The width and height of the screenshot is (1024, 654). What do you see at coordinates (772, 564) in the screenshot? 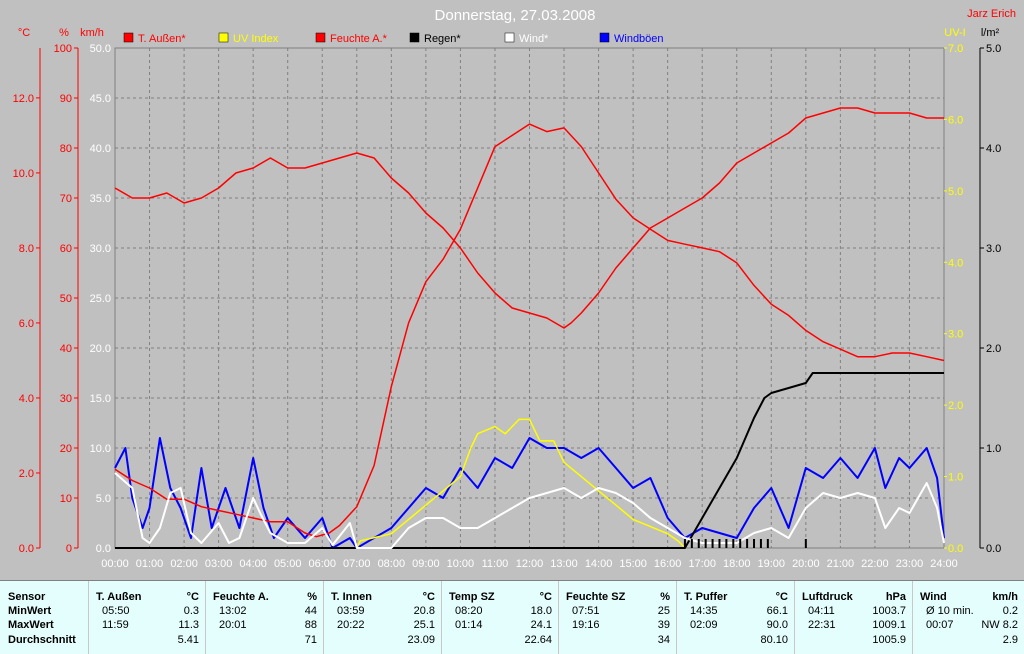
I see `x-tick-label: 19:00` at bounding box center [772, 564].